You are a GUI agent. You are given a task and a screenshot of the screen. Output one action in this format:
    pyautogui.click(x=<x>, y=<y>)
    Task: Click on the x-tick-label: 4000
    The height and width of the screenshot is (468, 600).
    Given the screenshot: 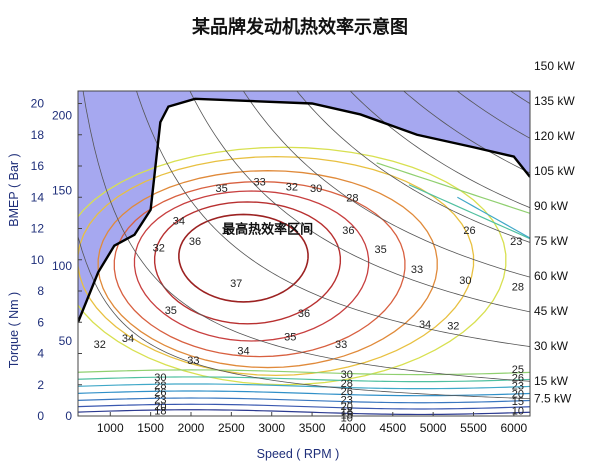 What is the action you would take?
    pyautogui.click(x=352, y=428)
    